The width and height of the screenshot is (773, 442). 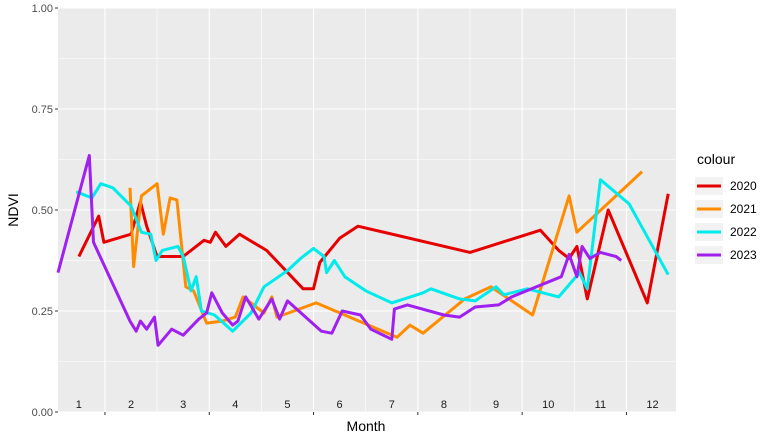 What do you see at coordinates (652, 405) in the screenshot?
I see `month-label: 12` at bounding box center [652, 405].